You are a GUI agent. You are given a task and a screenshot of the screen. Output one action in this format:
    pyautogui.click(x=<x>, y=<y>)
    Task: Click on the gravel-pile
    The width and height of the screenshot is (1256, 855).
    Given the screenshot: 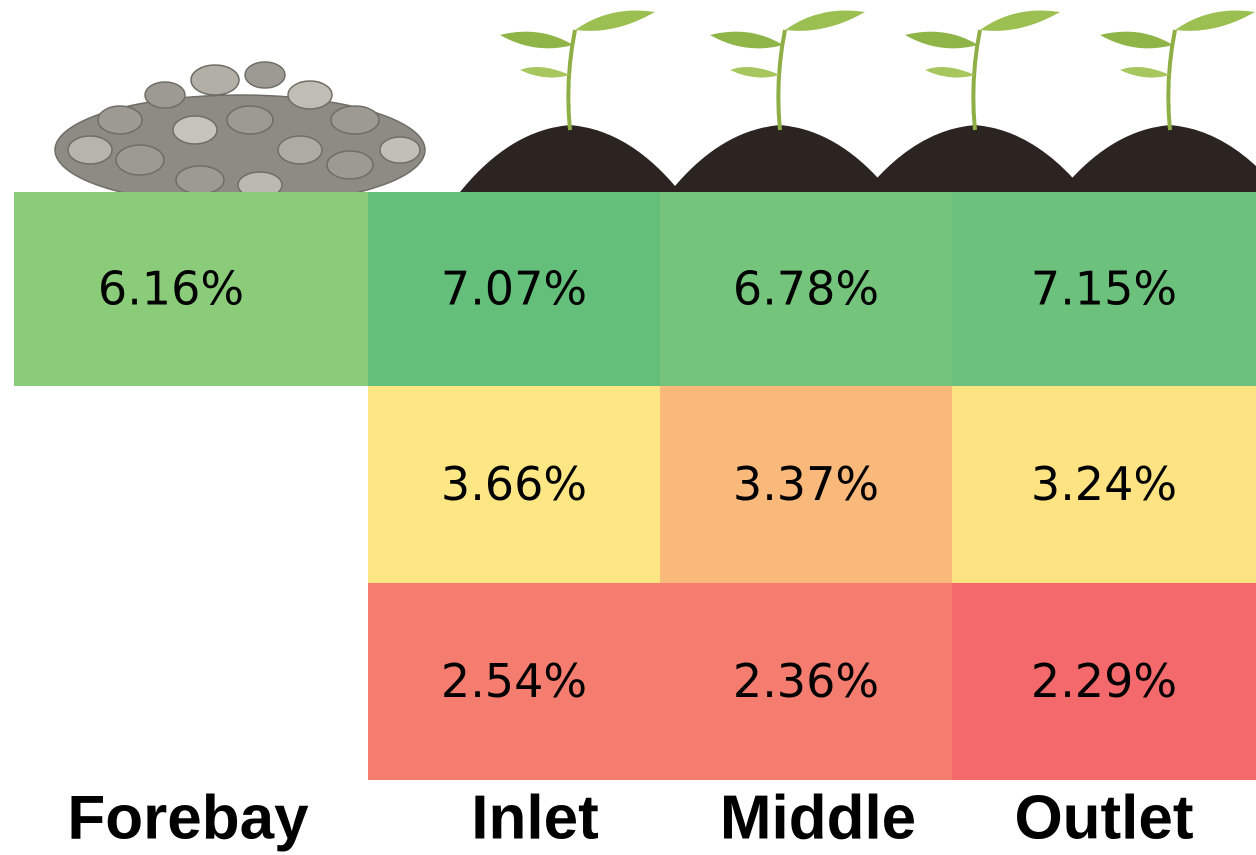 What is the action you would take?
    pyautogui.click(x=240, y=139)
    